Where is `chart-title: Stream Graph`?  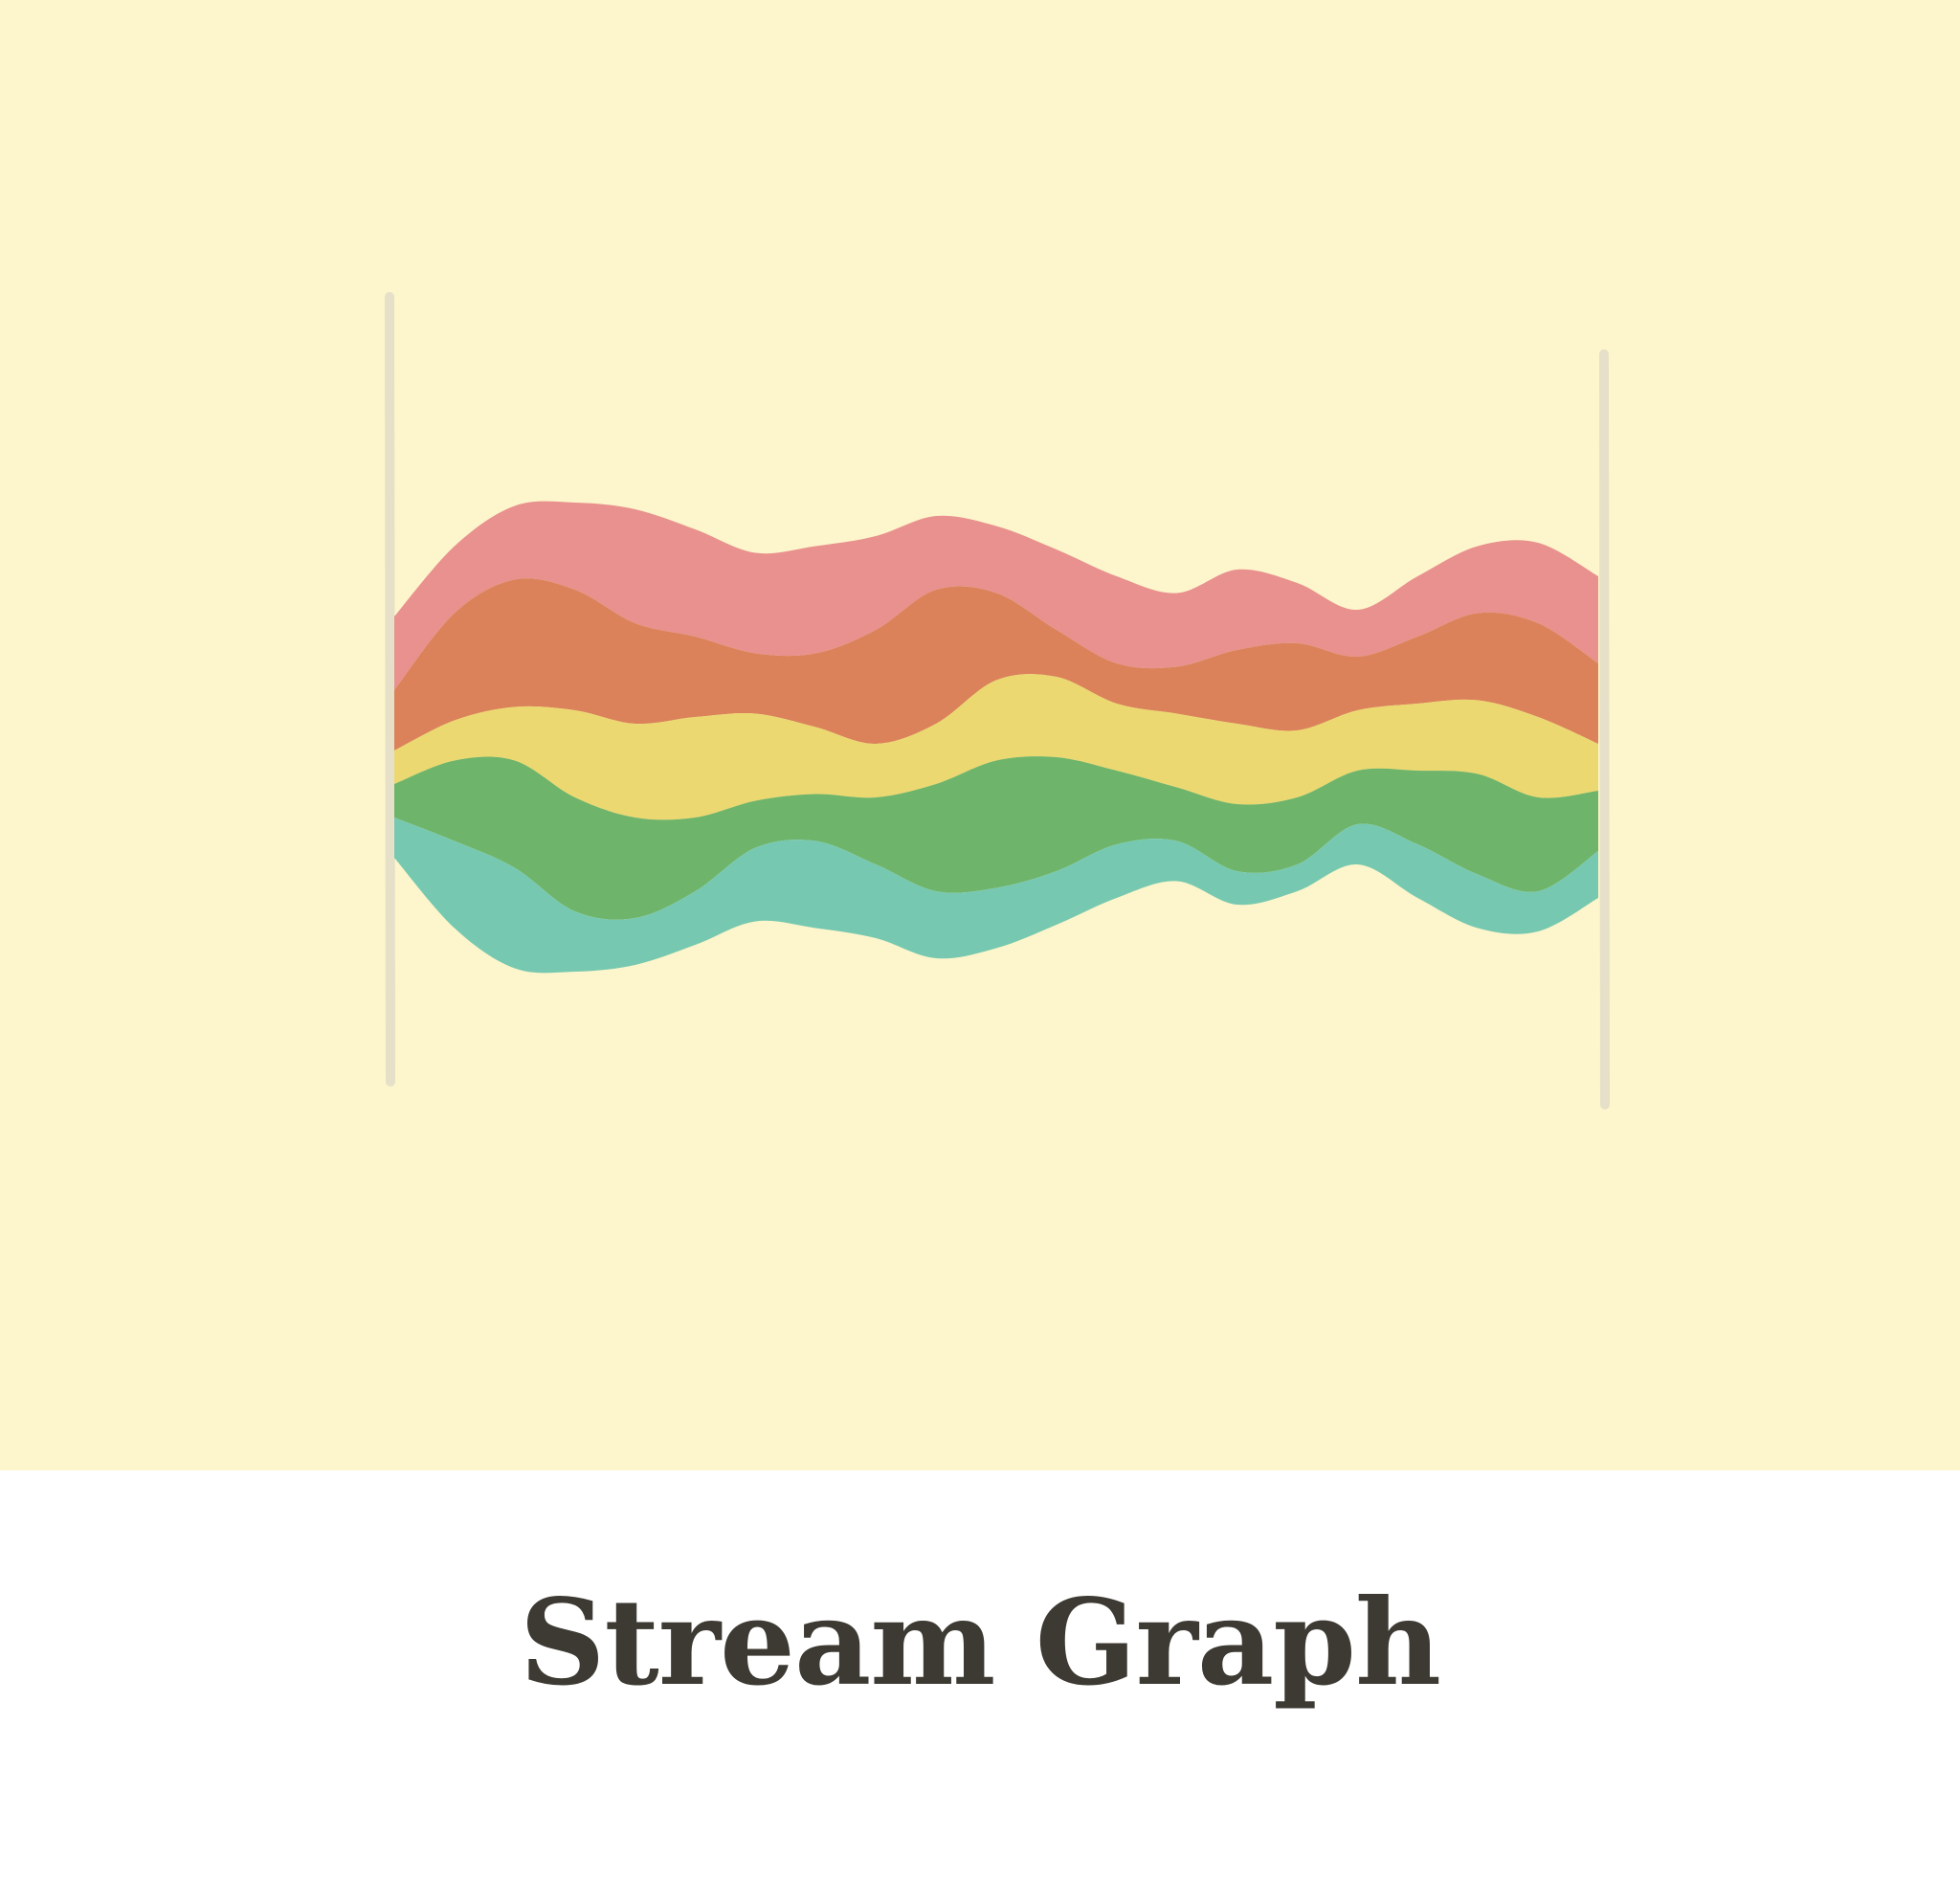
chart-title: Stream Graph is located at coordinates (980, 1643).